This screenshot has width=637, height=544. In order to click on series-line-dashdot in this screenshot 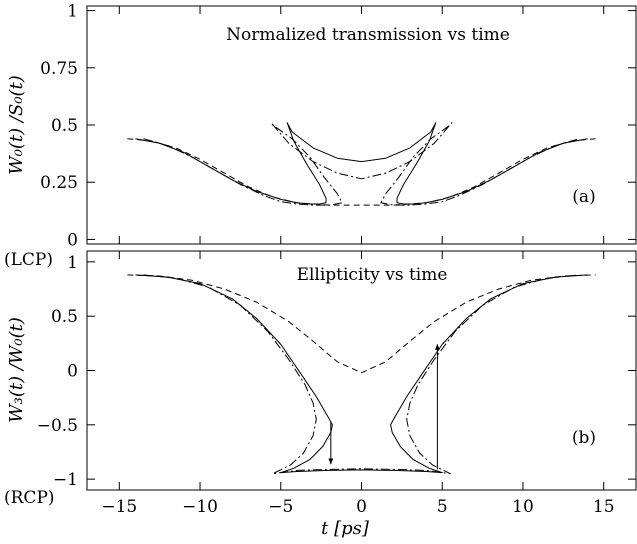, I will do `click(361, 164)`.